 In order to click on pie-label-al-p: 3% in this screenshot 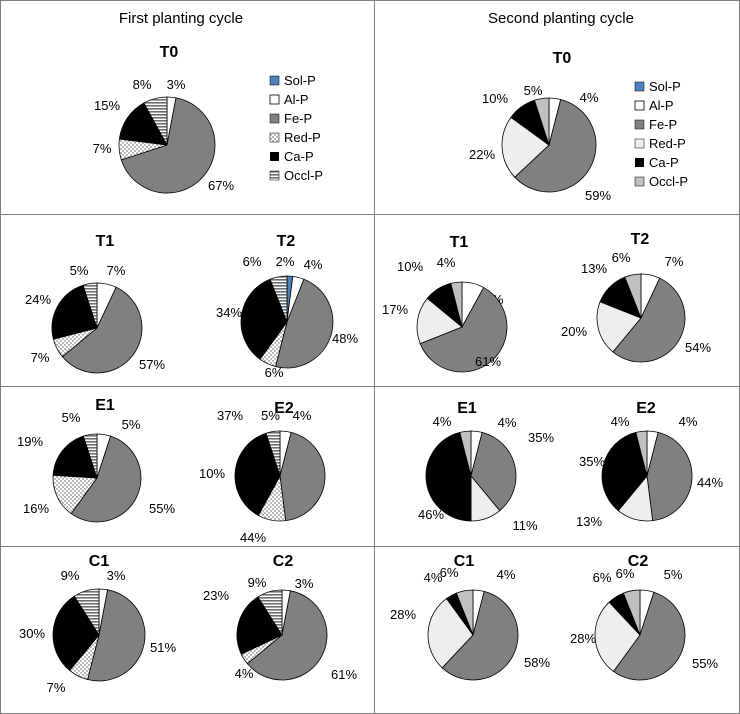, I will do `click(116, 575)`.